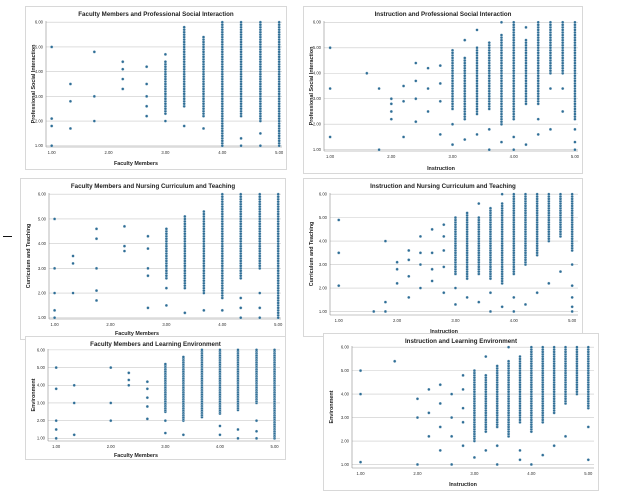 This screenshot has width=617, height=497. What do you see at coordinates (136, 164) in the screenshot?
I see `x-axis-label: Faculty Members` at bounding box center [136, 164].